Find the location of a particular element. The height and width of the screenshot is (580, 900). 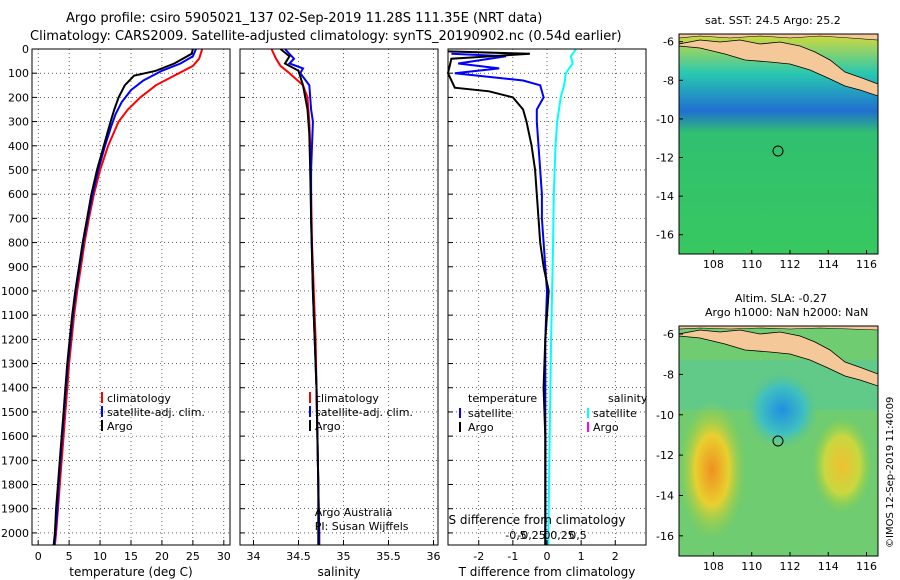

sla-high-west is located at coordinates (712, 470).